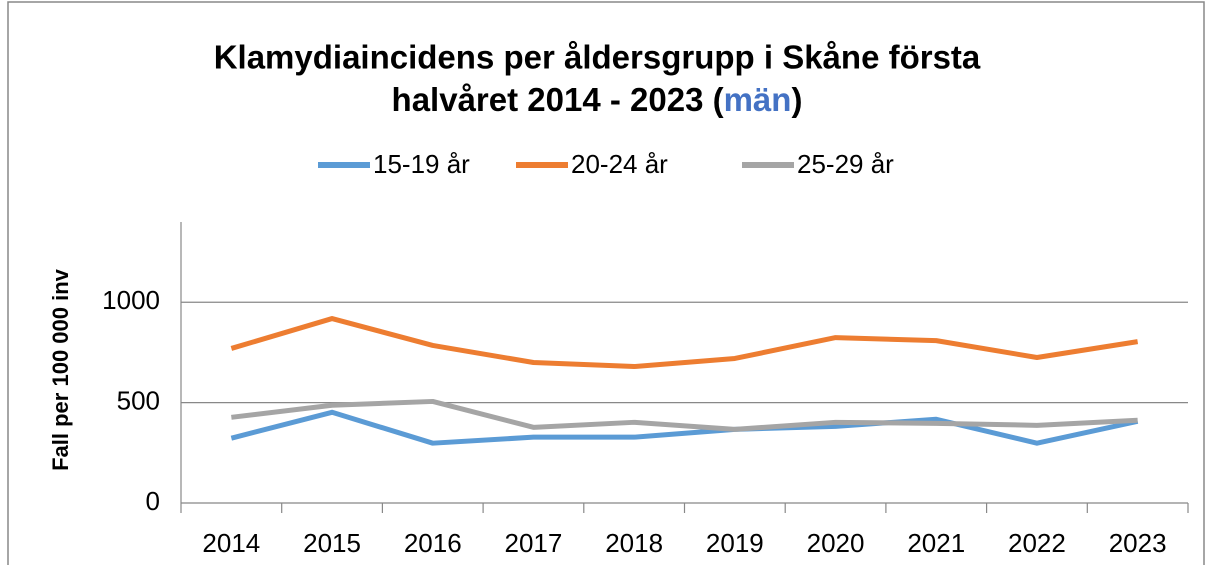  What do you see at coordinates (796, 99) in the screenshot?
I see `title-part: )` at bounding box center [796, 99].